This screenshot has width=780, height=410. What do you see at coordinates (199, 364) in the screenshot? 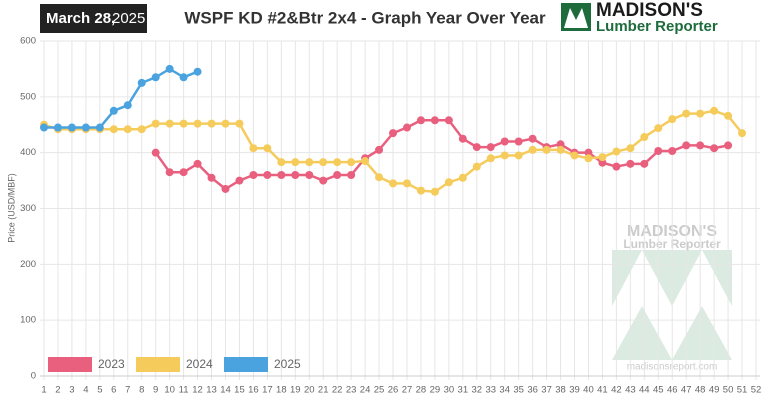
I see `legend-label: 2024` at bounding box center [199, 364].